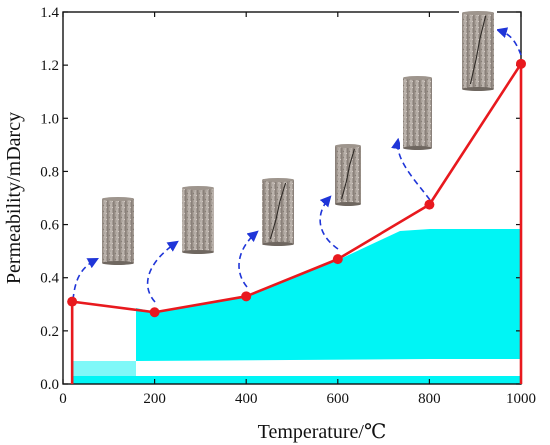  Describe the element at coordinates (246, 399) in the screenshot. I see `x-tick-label: 400` at that location.